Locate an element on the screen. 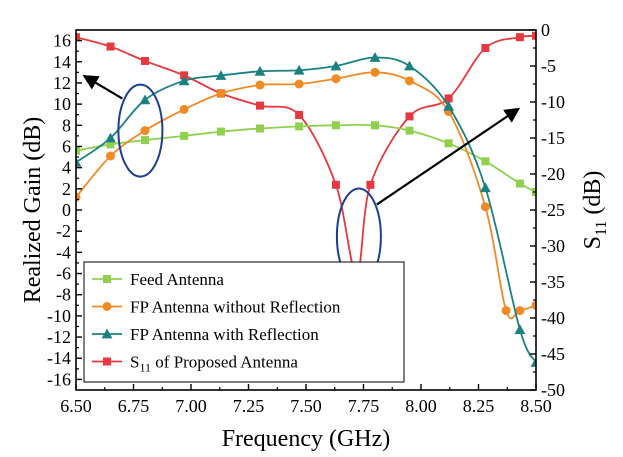  legend-entries is located at coordinates (107, 320).